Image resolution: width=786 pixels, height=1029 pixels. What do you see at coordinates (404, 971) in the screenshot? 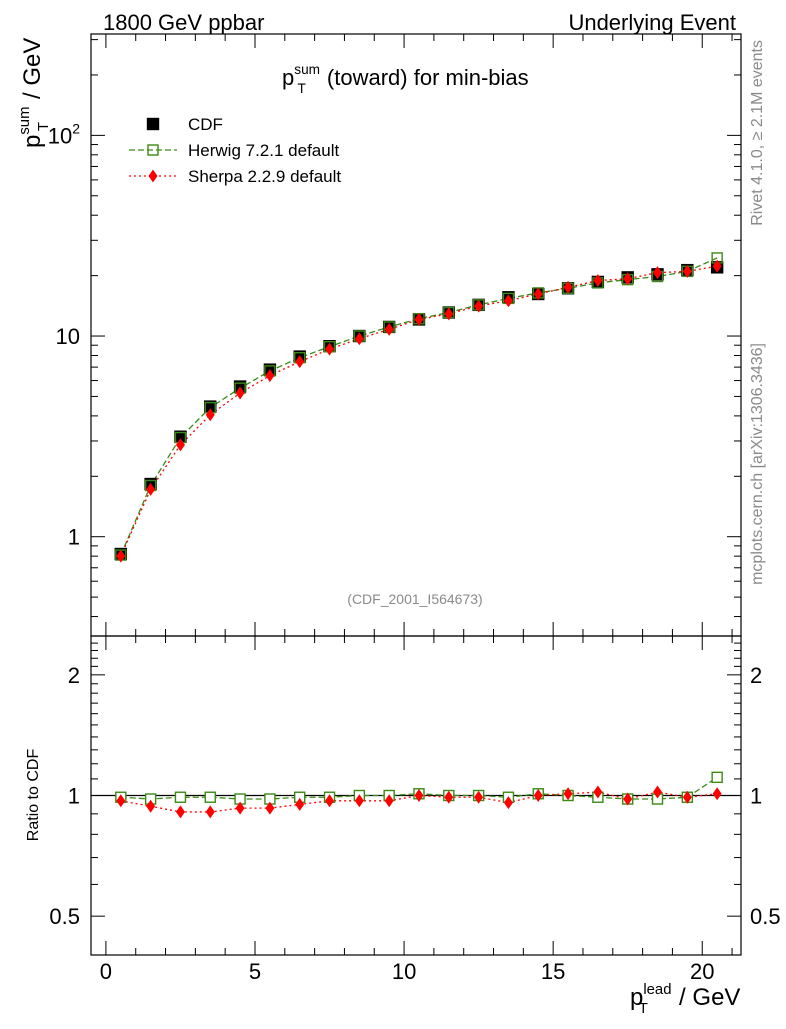
I see `x-tick-label: 10` at bounding box center [404, 971].